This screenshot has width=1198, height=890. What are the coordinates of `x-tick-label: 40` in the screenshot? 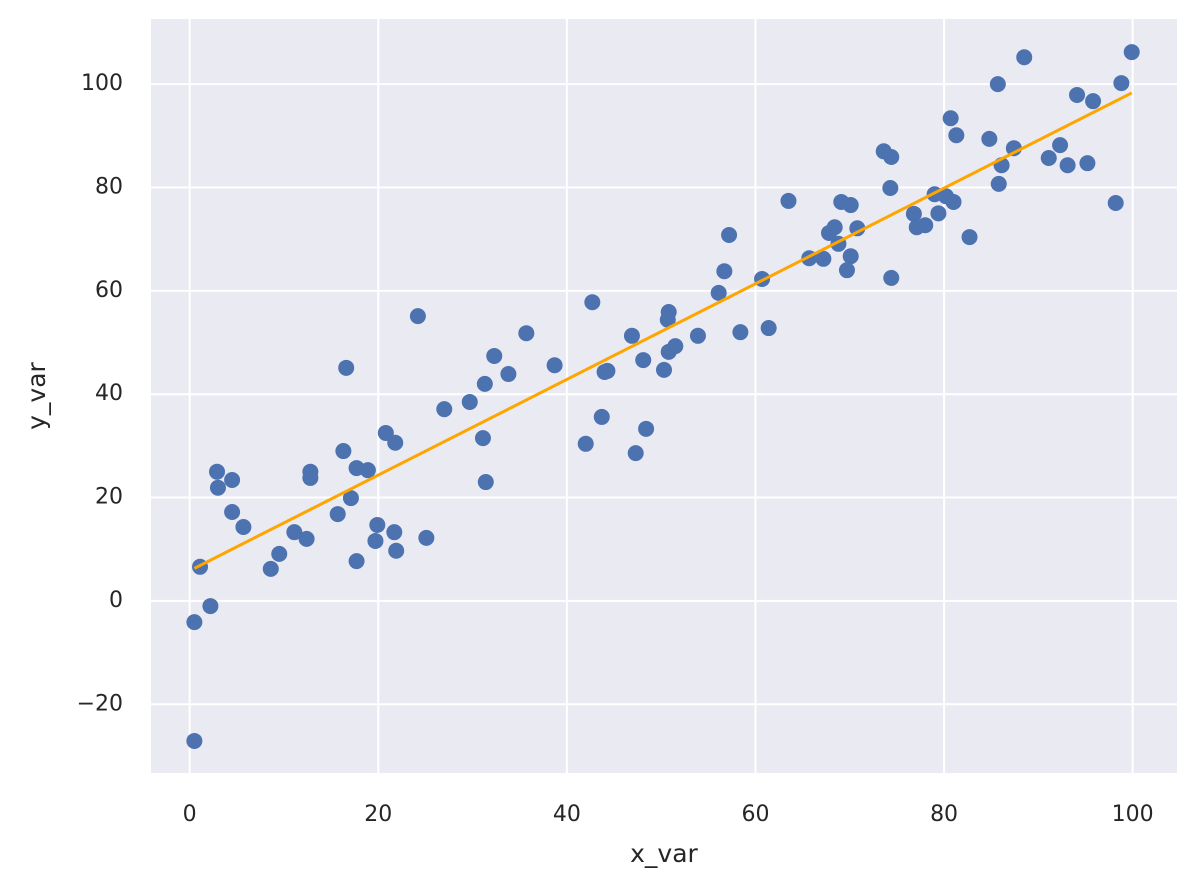 It's located at (567, 814).